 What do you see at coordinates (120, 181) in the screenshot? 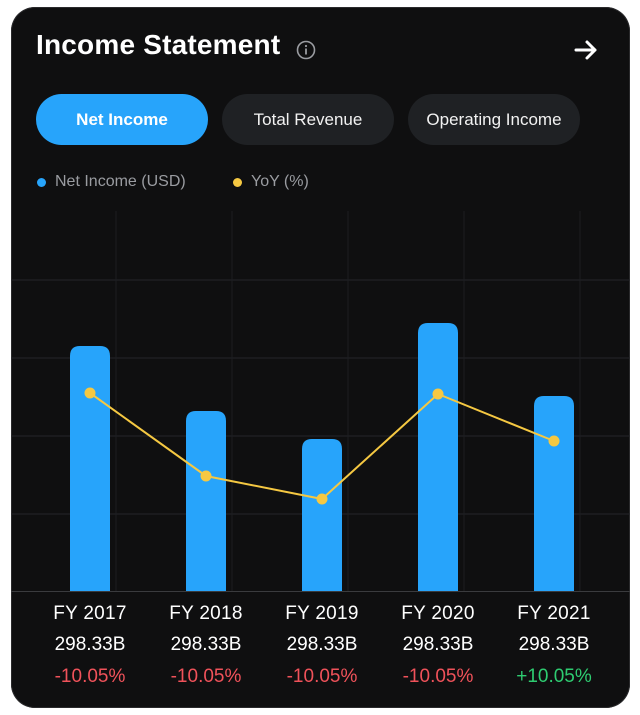
I see `legend-label: Net Income (USD)` at bounding box center [120, 181].